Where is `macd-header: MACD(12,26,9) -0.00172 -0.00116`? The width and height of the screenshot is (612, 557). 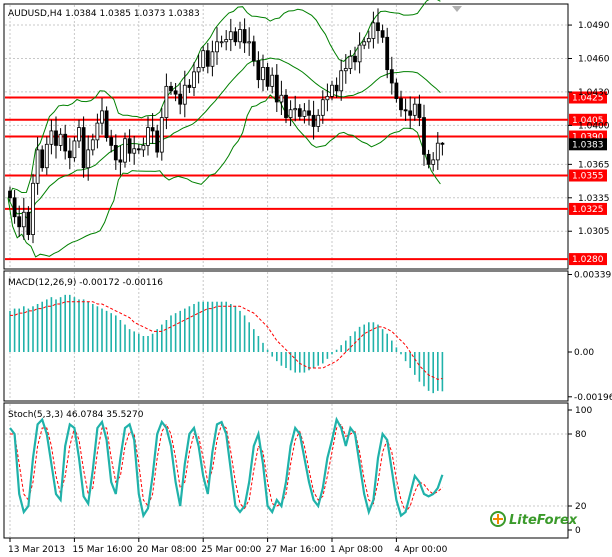
macd-header: MACD(12,26,9) -0.00172 -0.00116 is located at coordinates (85, 283).